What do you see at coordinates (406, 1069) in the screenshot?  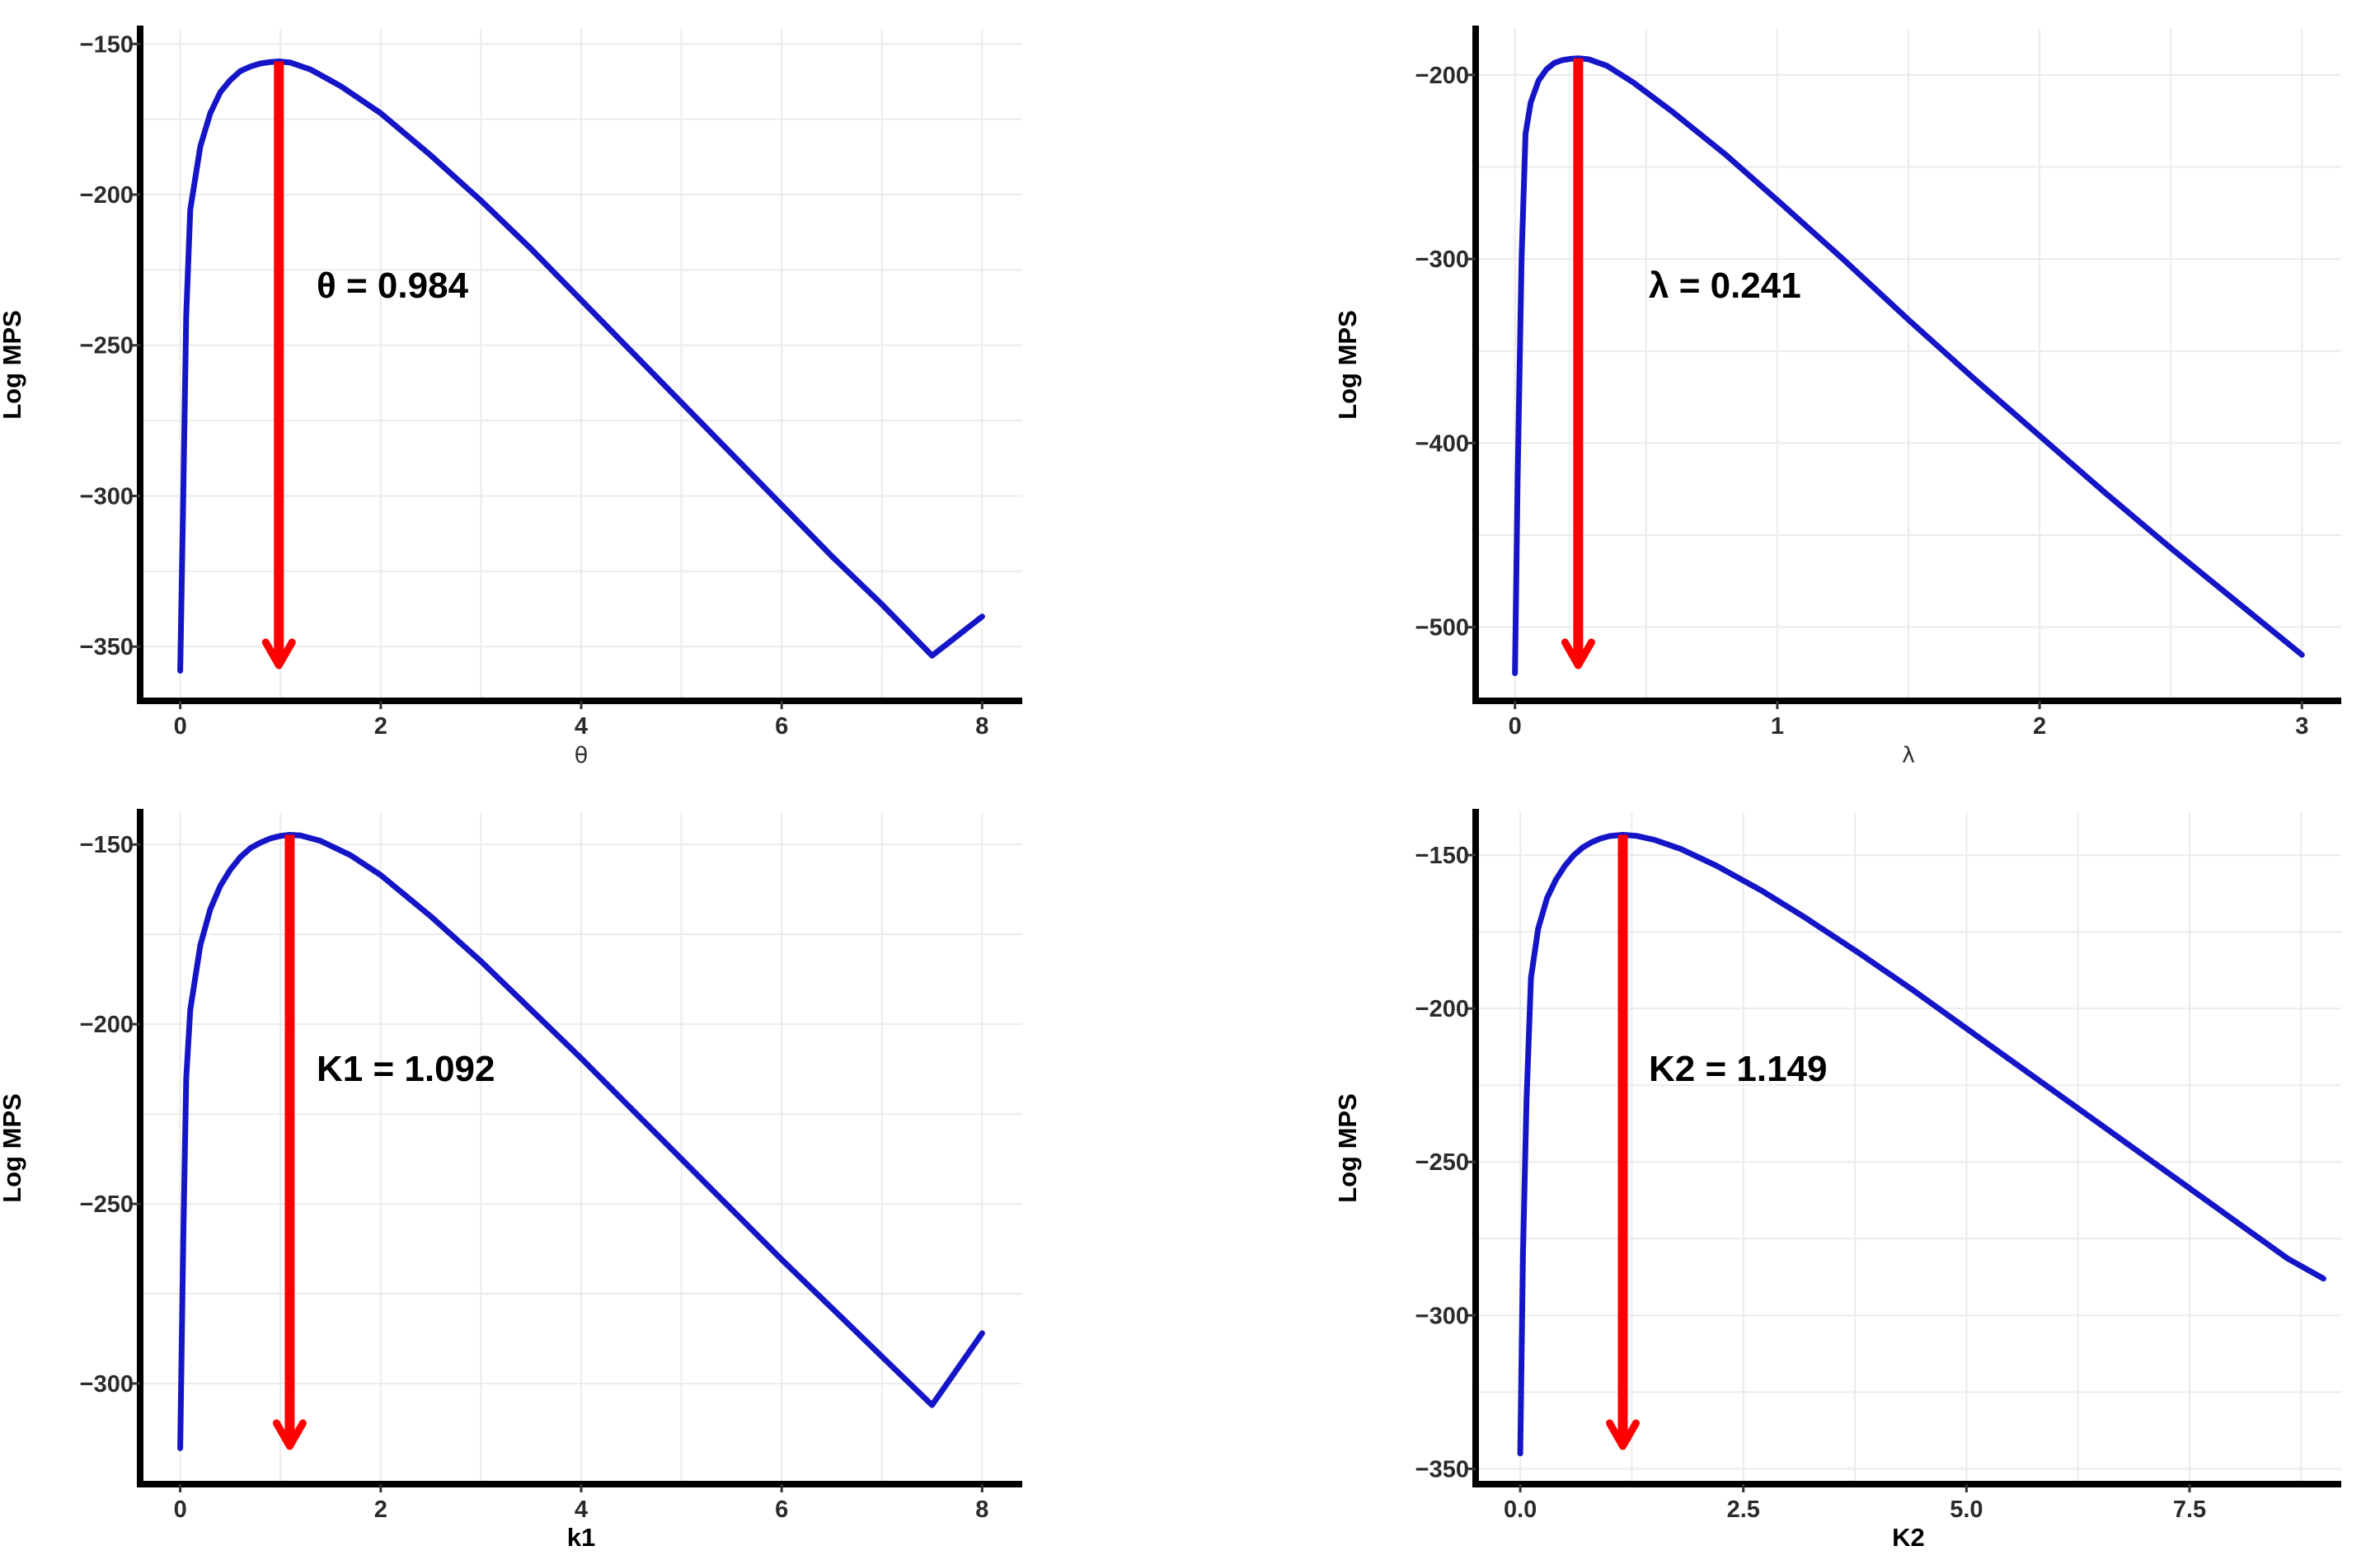 I see `estimate-annotation: K1 = 1.092` at bounding box center [406, 1069].